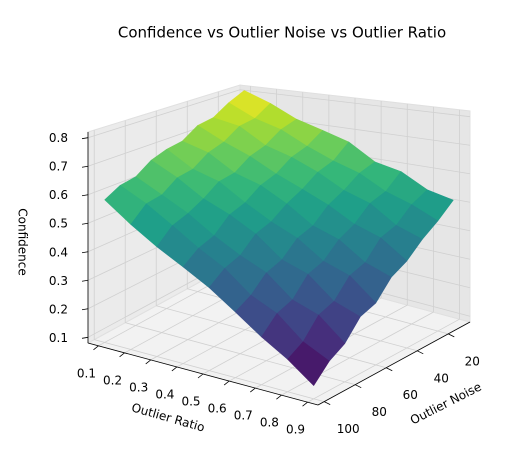 This screenshot has width=522, height=452. I want to click on x-tick-label: 0.7, so click(243, 416).